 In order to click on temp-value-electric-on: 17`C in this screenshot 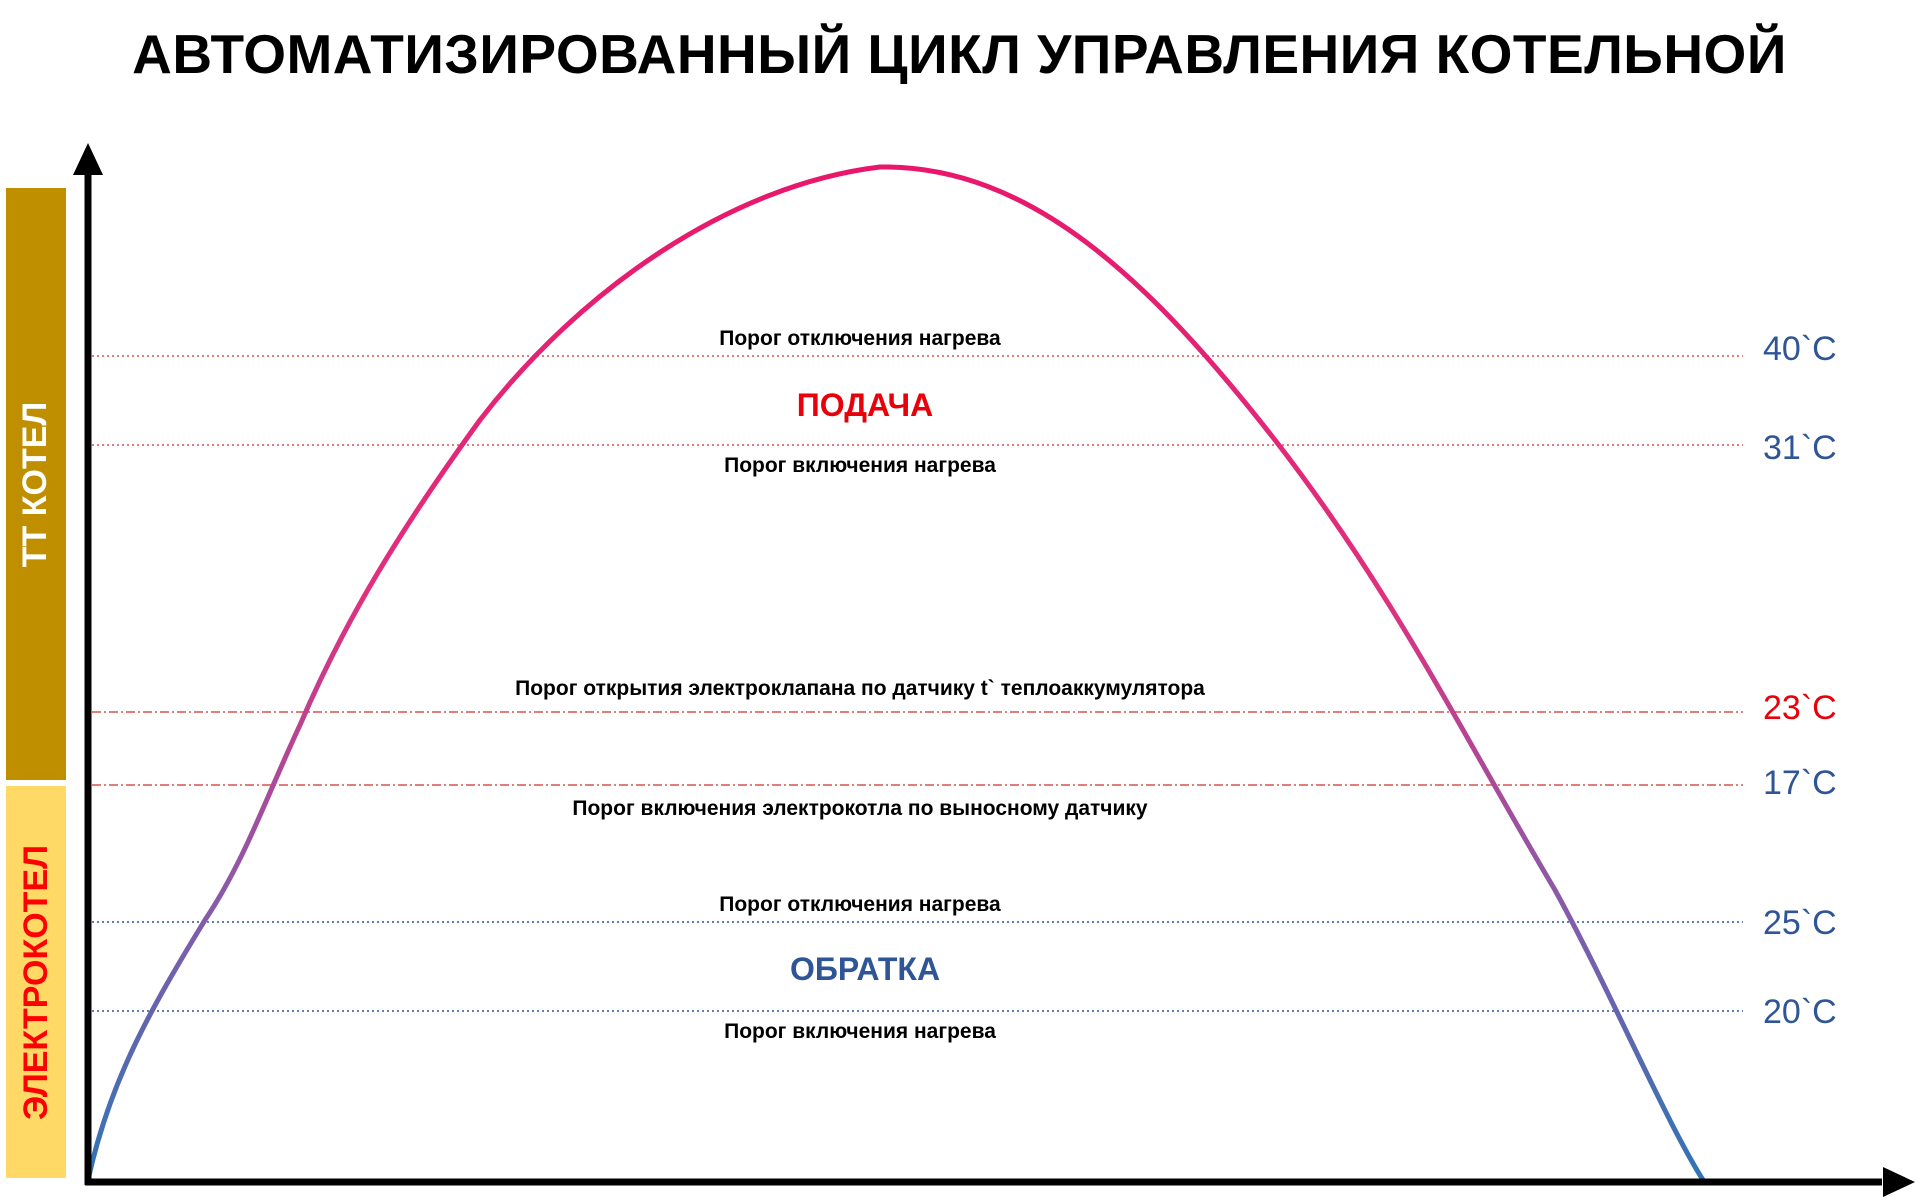, I will do `click(1800, 783)`.